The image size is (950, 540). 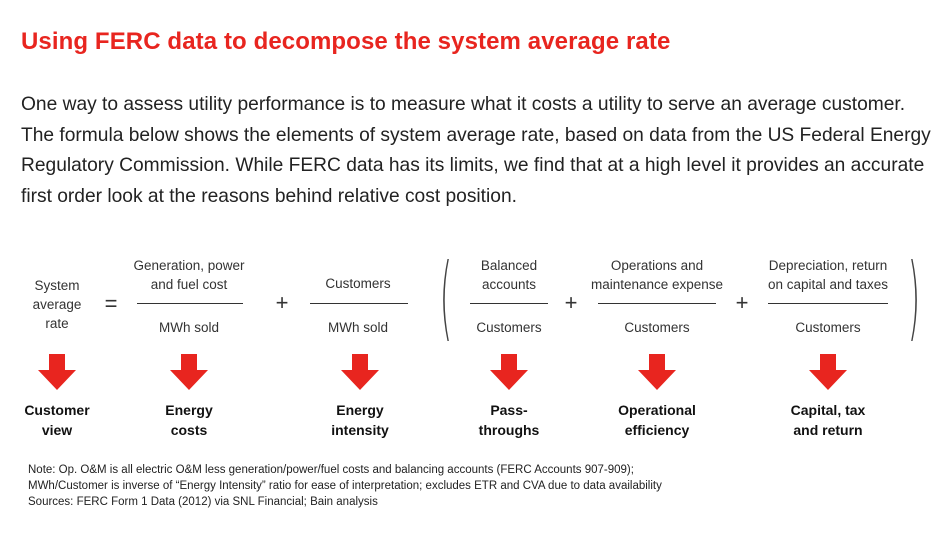 I want to click on category-label: Operational efficiency, so click(x=657, y=420).